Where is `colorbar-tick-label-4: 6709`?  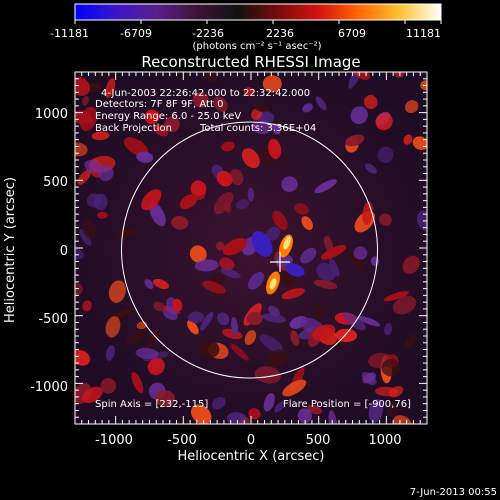 colorbar-tick-label-4: 6709 is located at coordinates (352, 33).